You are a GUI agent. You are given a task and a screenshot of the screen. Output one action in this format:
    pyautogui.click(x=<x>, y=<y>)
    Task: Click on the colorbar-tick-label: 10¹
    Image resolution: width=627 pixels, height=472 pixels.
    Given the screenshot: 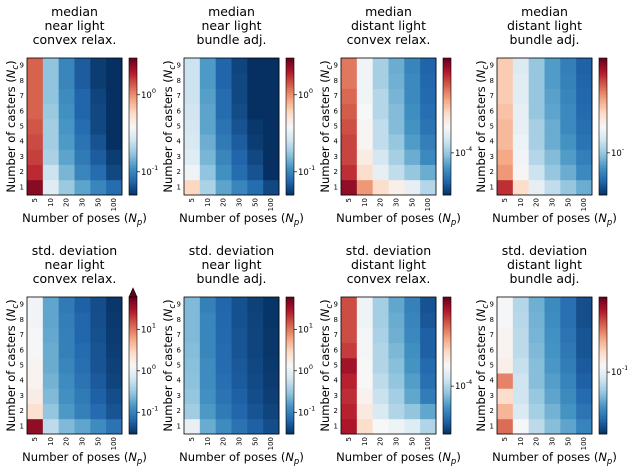 What is the action you would take?
    pyautogui.click(x=305, y=328)
    